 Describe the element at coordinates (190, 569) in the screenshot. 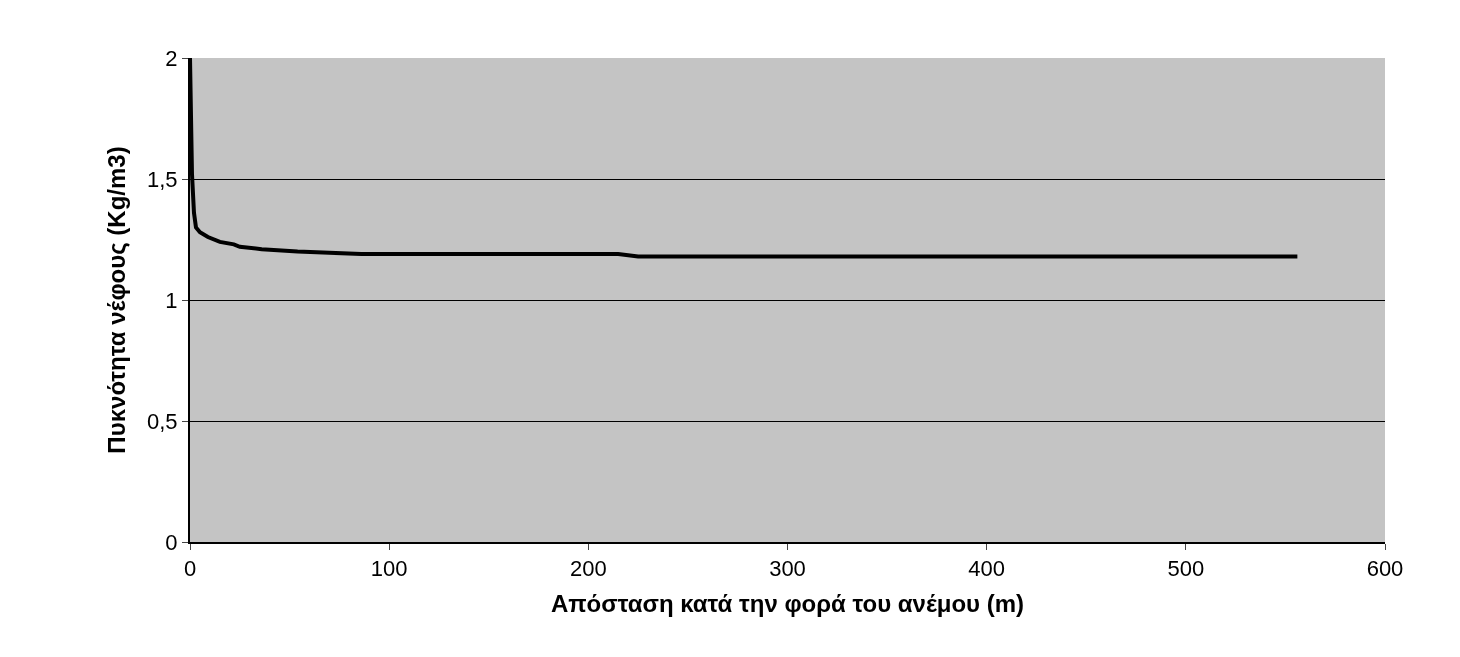

I see `x-tick-label: 0` at that location.